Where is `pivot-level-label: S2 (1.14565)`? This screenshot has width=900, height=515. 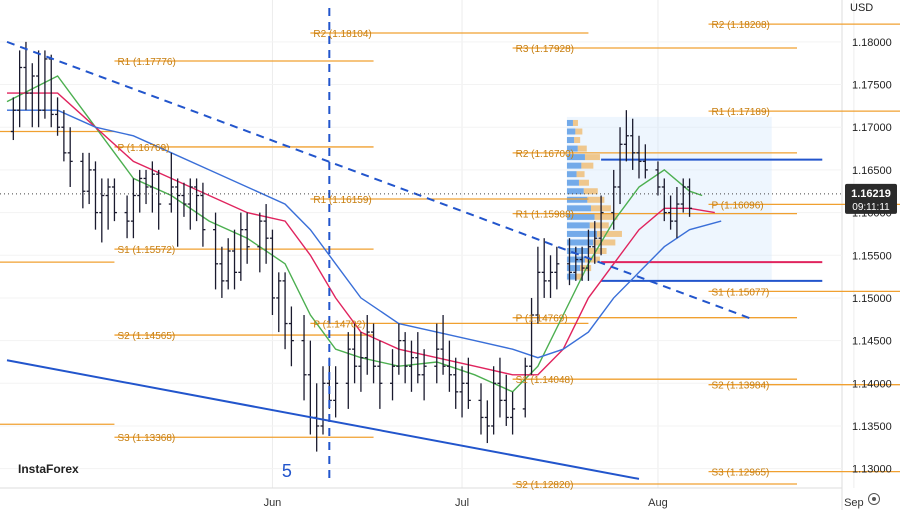 pivot-level-label: S2 (1.14565) is located at coordinates (146, 336).